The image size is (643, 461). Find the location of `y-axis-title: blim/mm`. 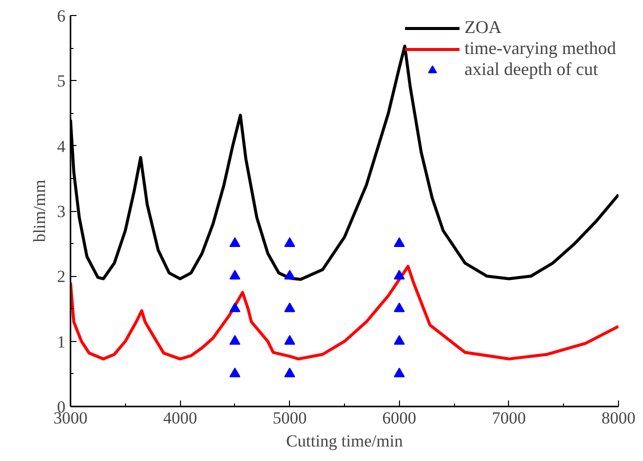

y-axis-title: blim/mm is located at coordinates (39, 211).